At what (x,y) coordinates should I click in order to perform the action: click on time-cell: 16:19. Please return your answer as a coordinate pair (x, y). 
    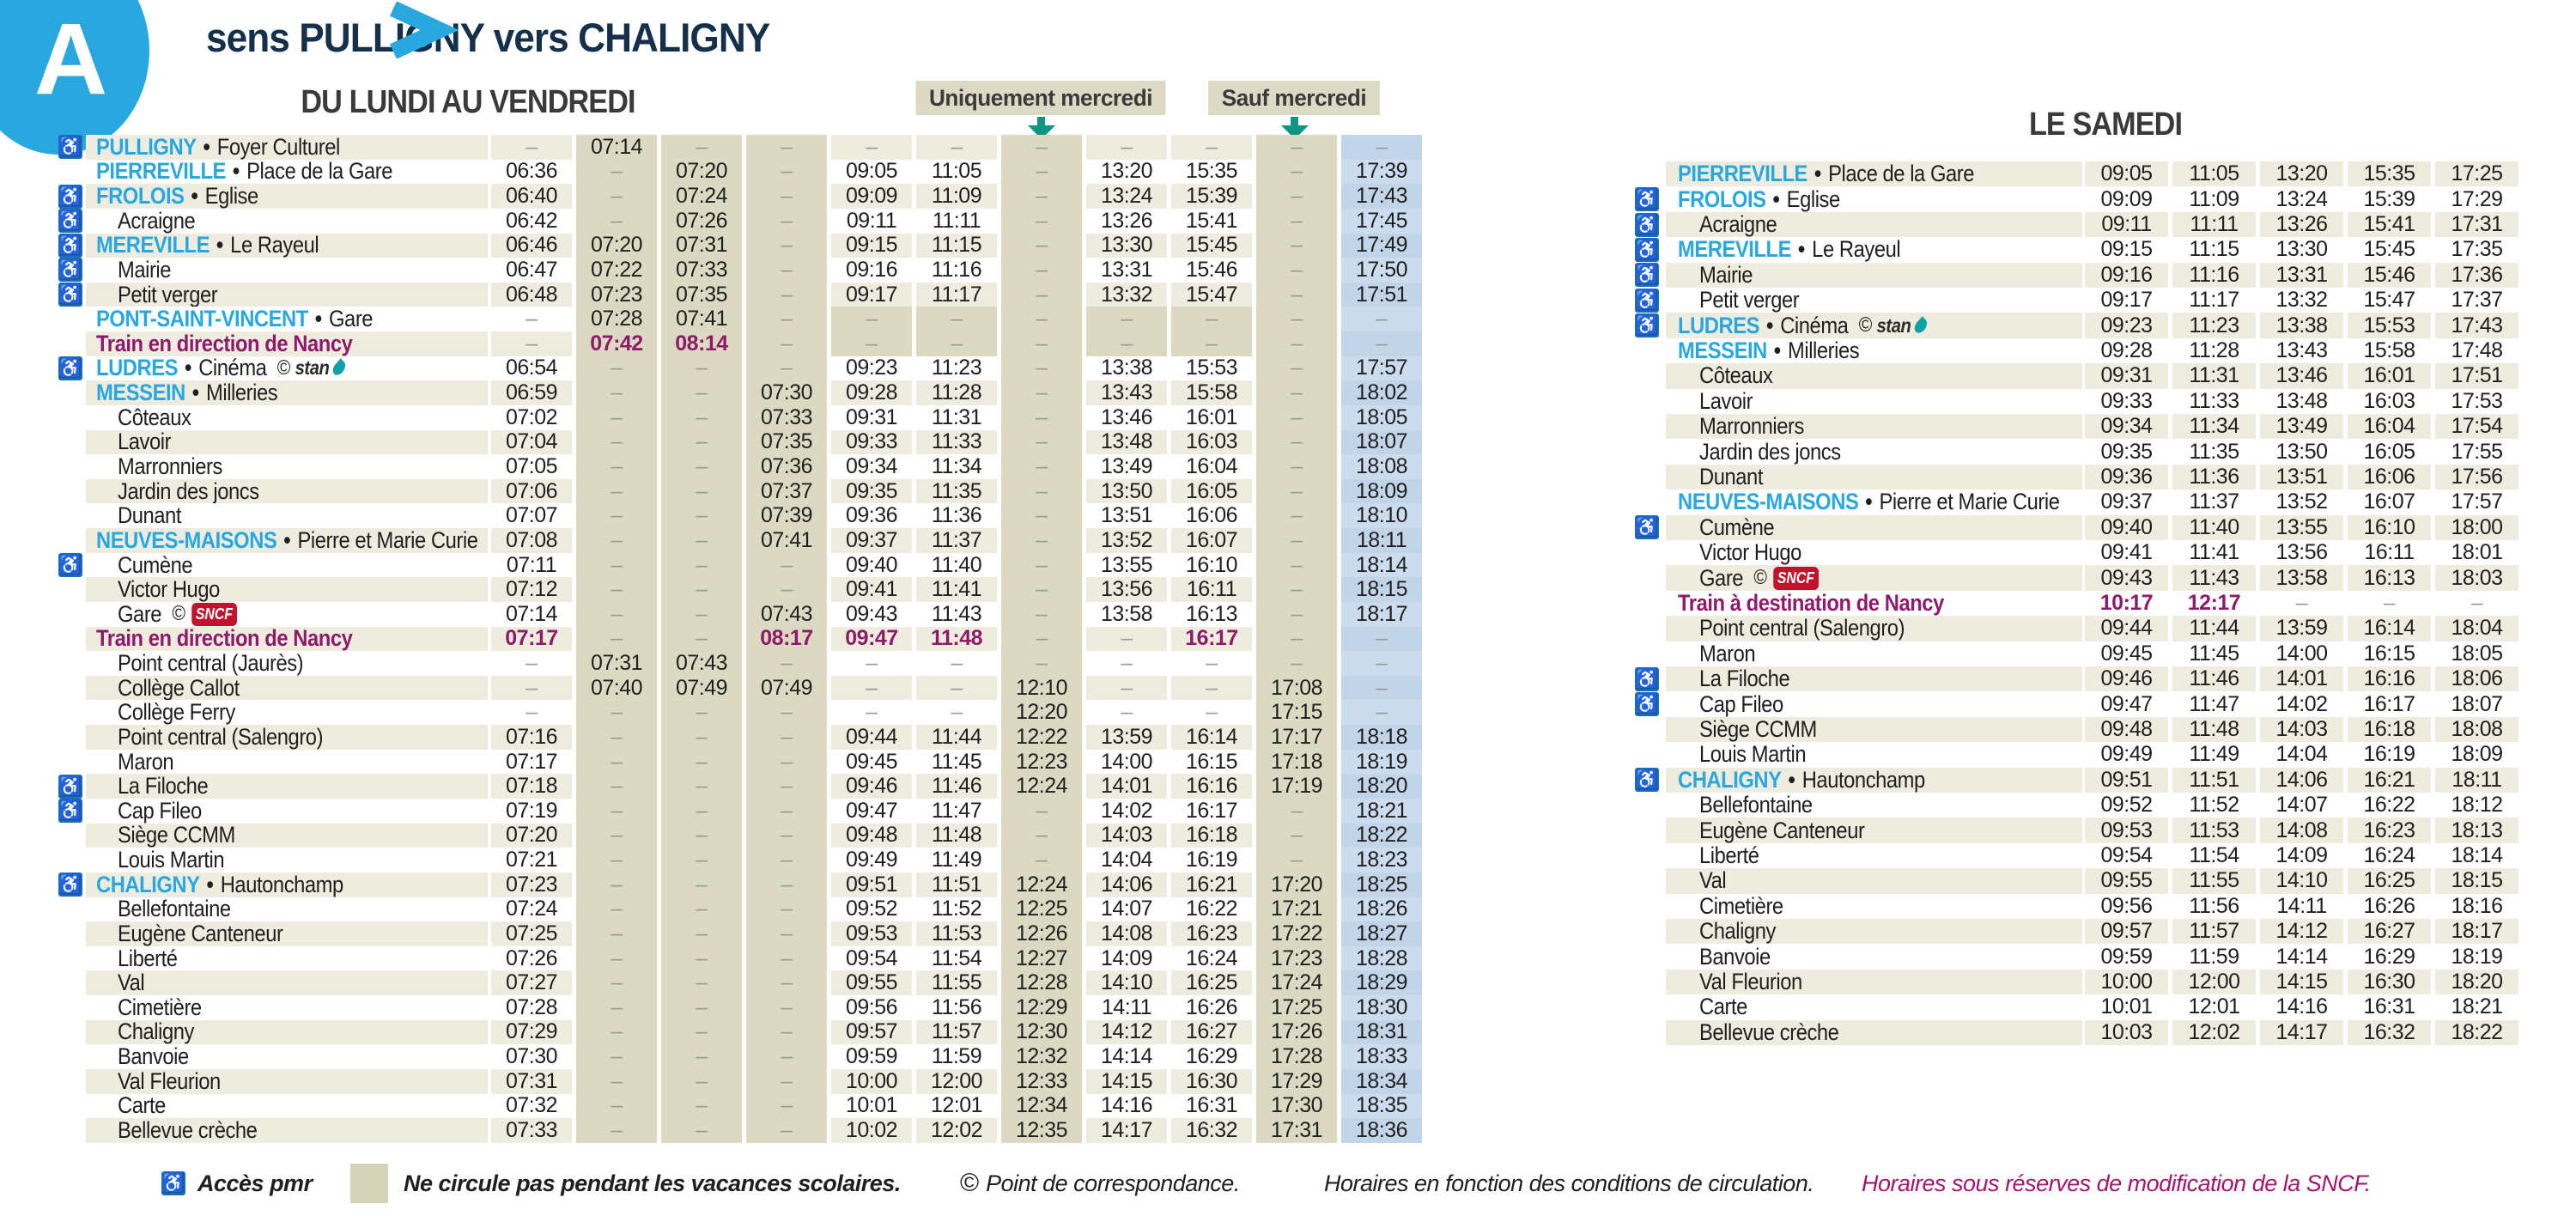
    Looking at the image, I should click on (2390, 755).